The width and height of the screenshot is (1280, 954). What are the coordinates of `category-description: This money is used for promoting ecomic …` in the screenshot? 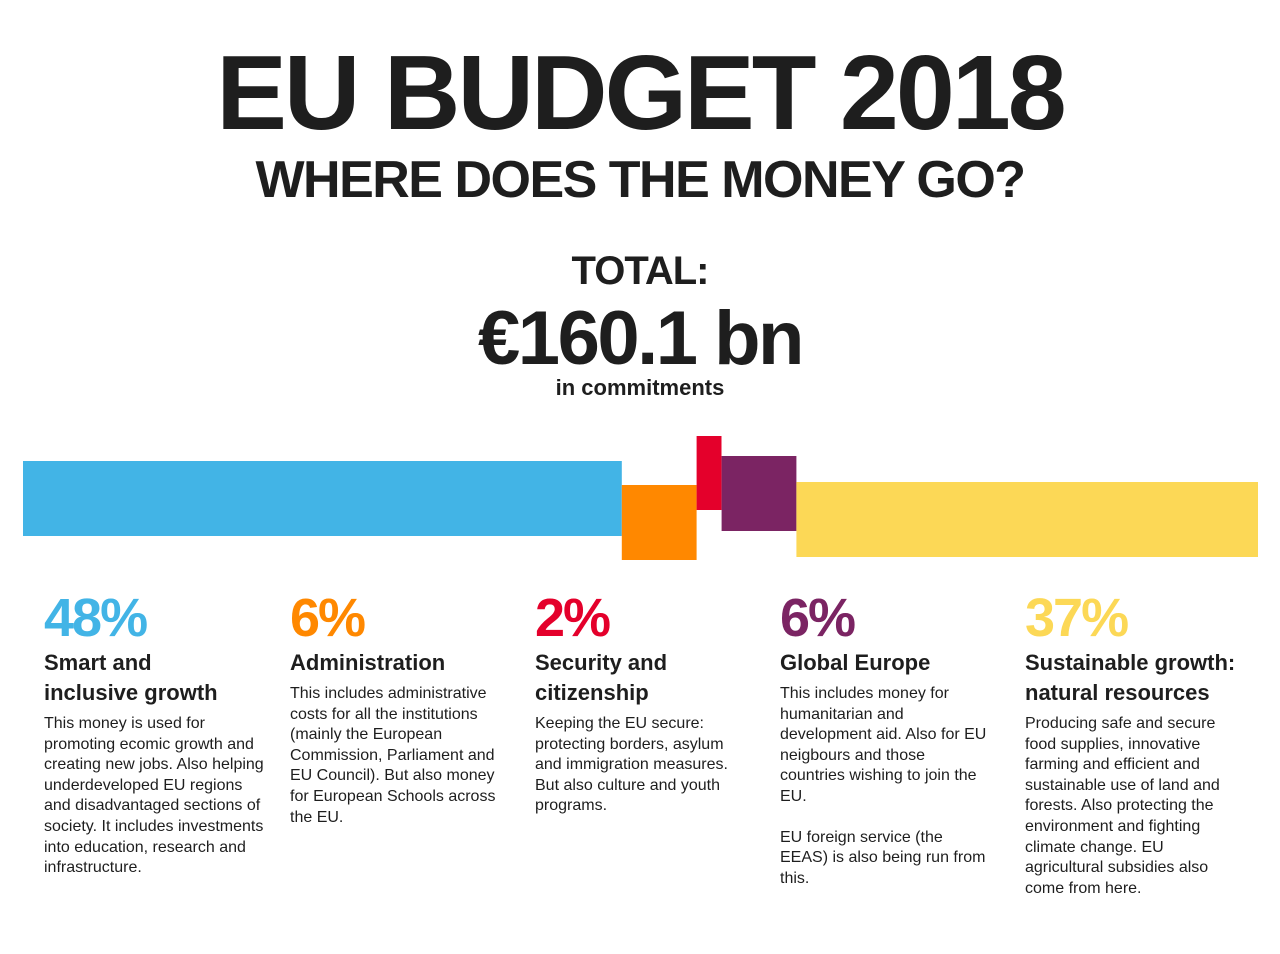 It's located at (154, 796).